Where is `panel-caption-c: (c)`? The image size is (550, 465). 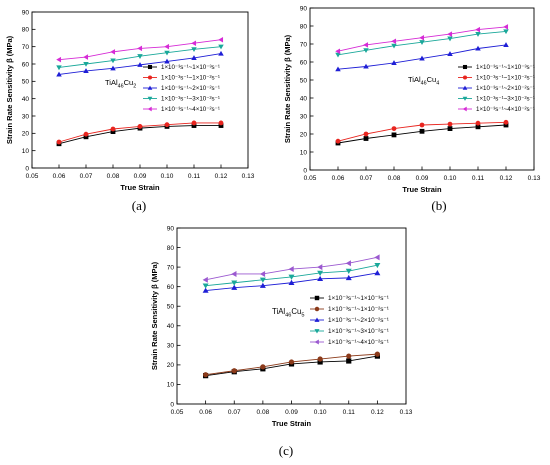 panel-caption-c: (c) is located at coordinates (286, 450).